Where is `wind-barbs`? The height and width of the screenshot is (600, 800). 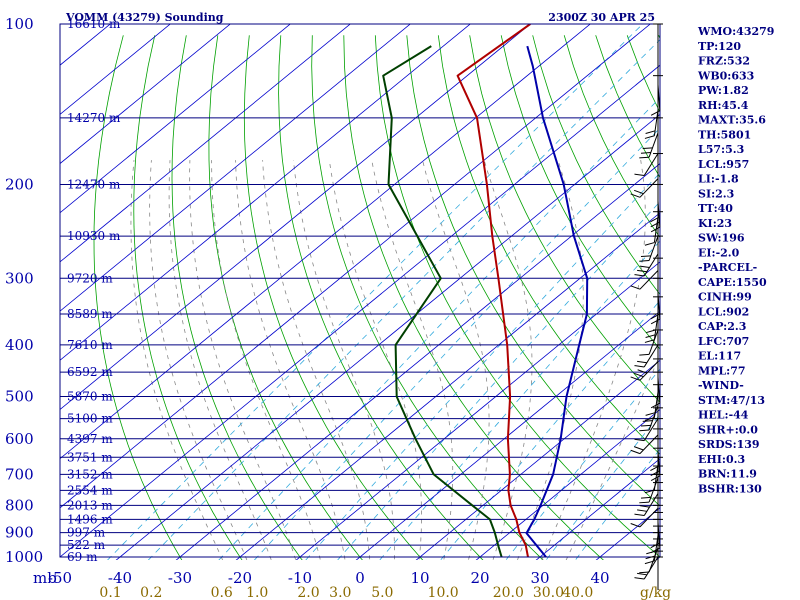 wind-barbs is located at coordinates (645, 332).